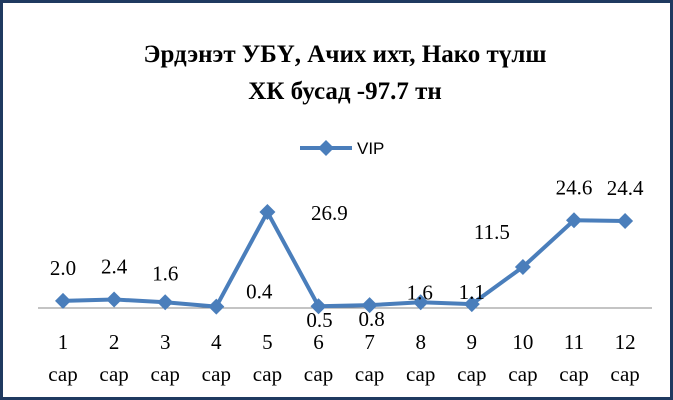  I want to click on data-label: 24.4, so click(625, 188).